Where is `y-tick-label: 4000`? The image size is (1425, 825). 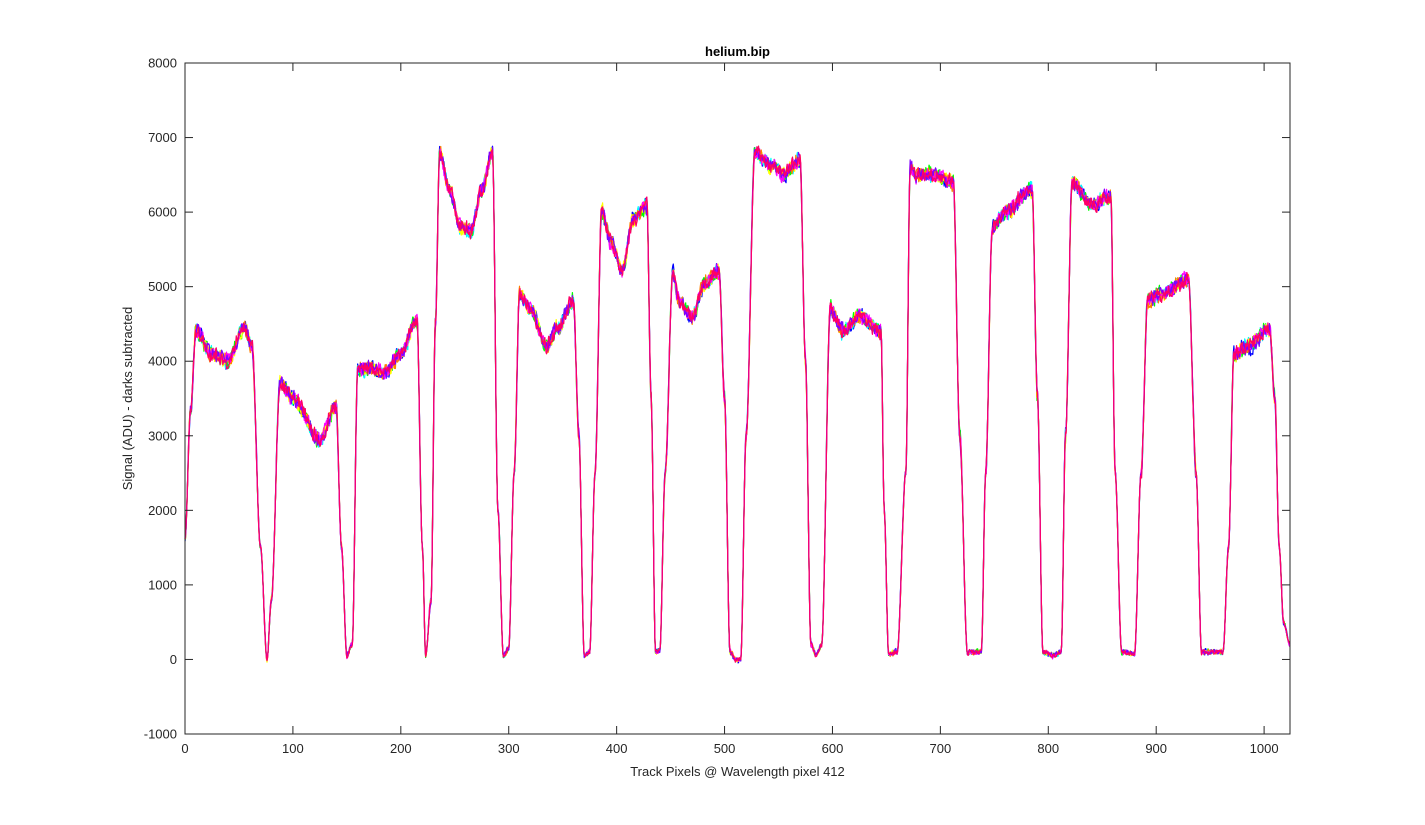 y-tick-label: 4000 is located at coordinates (162, 361).